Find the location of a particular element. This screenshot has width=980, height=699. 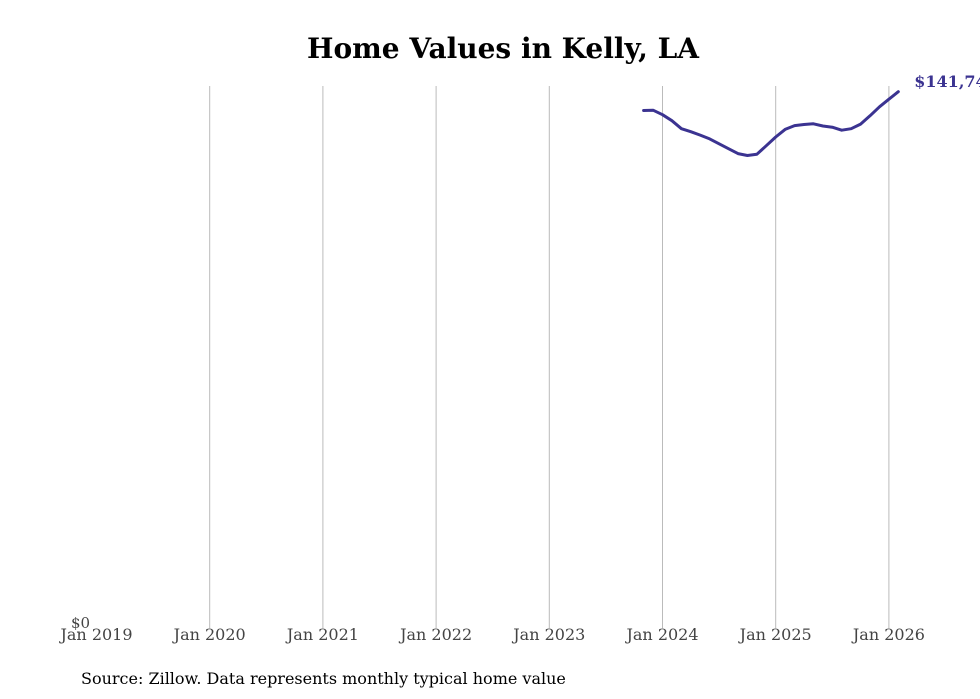

x-tick-label-2020: Jan 2020 is located at coordinates (209, 634).